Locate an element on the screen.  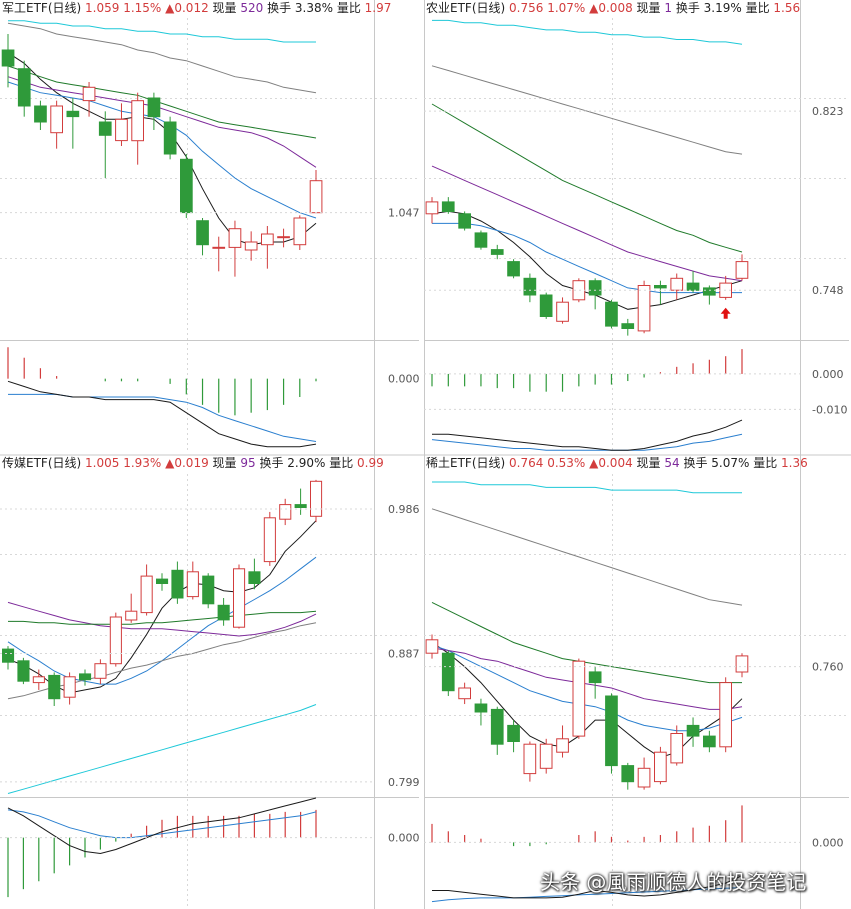
watermark-text: 头条 @風雨顺德人的投资笔记 is located at coordinates (673, 882).